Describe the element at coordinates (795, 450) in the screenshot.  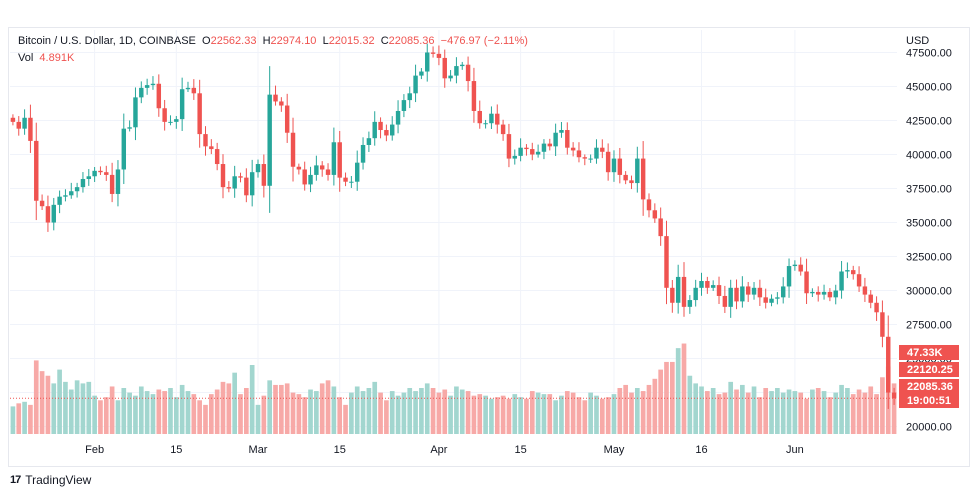
I see `time-tick-label: Jun` at that location.